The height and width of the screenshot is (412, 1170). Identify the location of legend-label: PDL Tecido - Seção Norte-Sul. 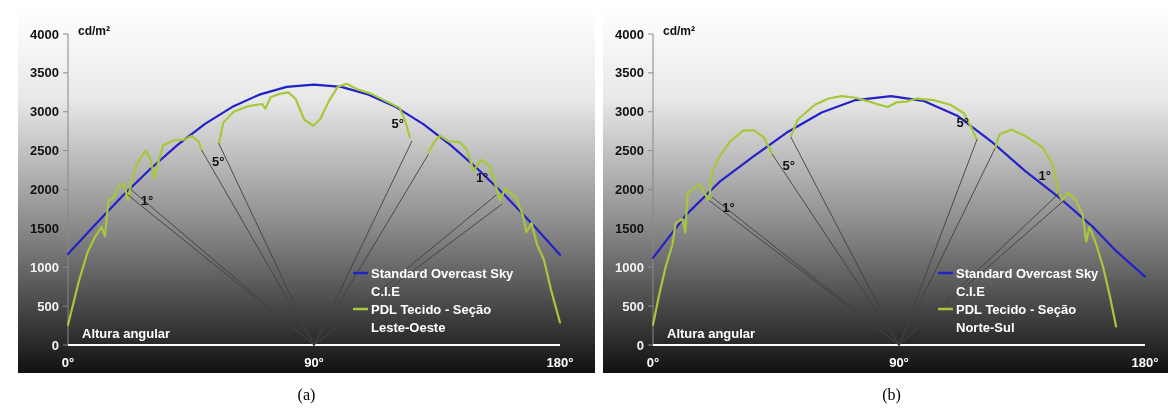
(1016, 318).